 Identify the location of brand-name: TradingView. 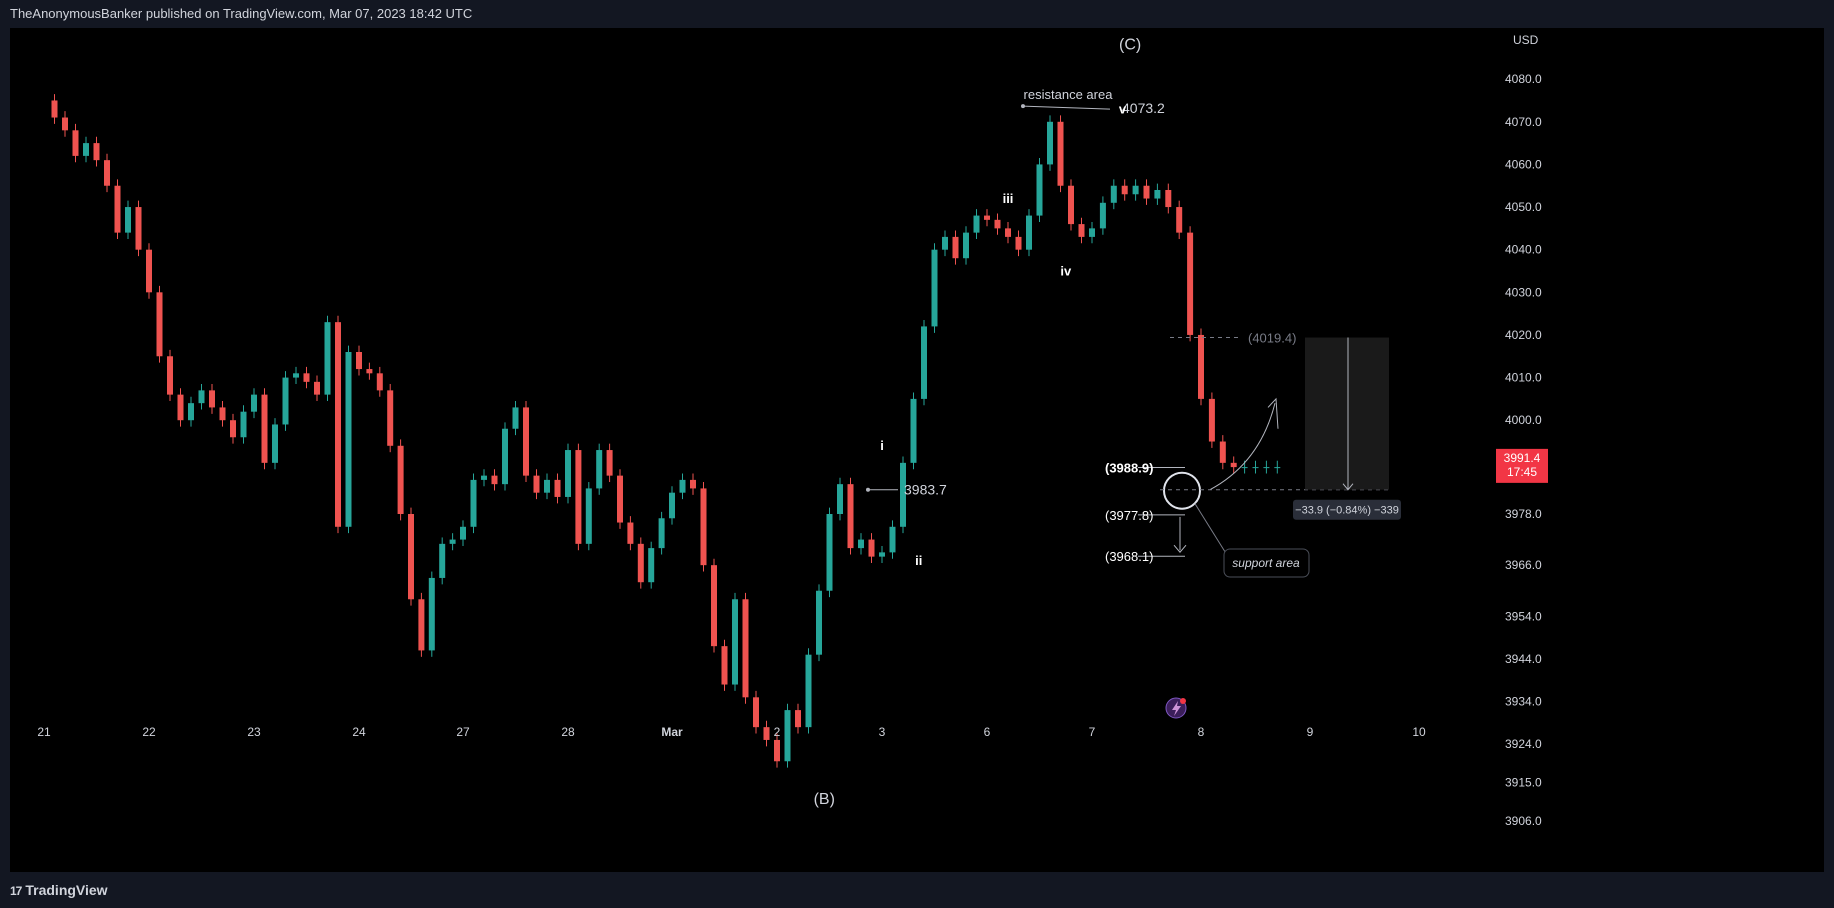
(66, 890).